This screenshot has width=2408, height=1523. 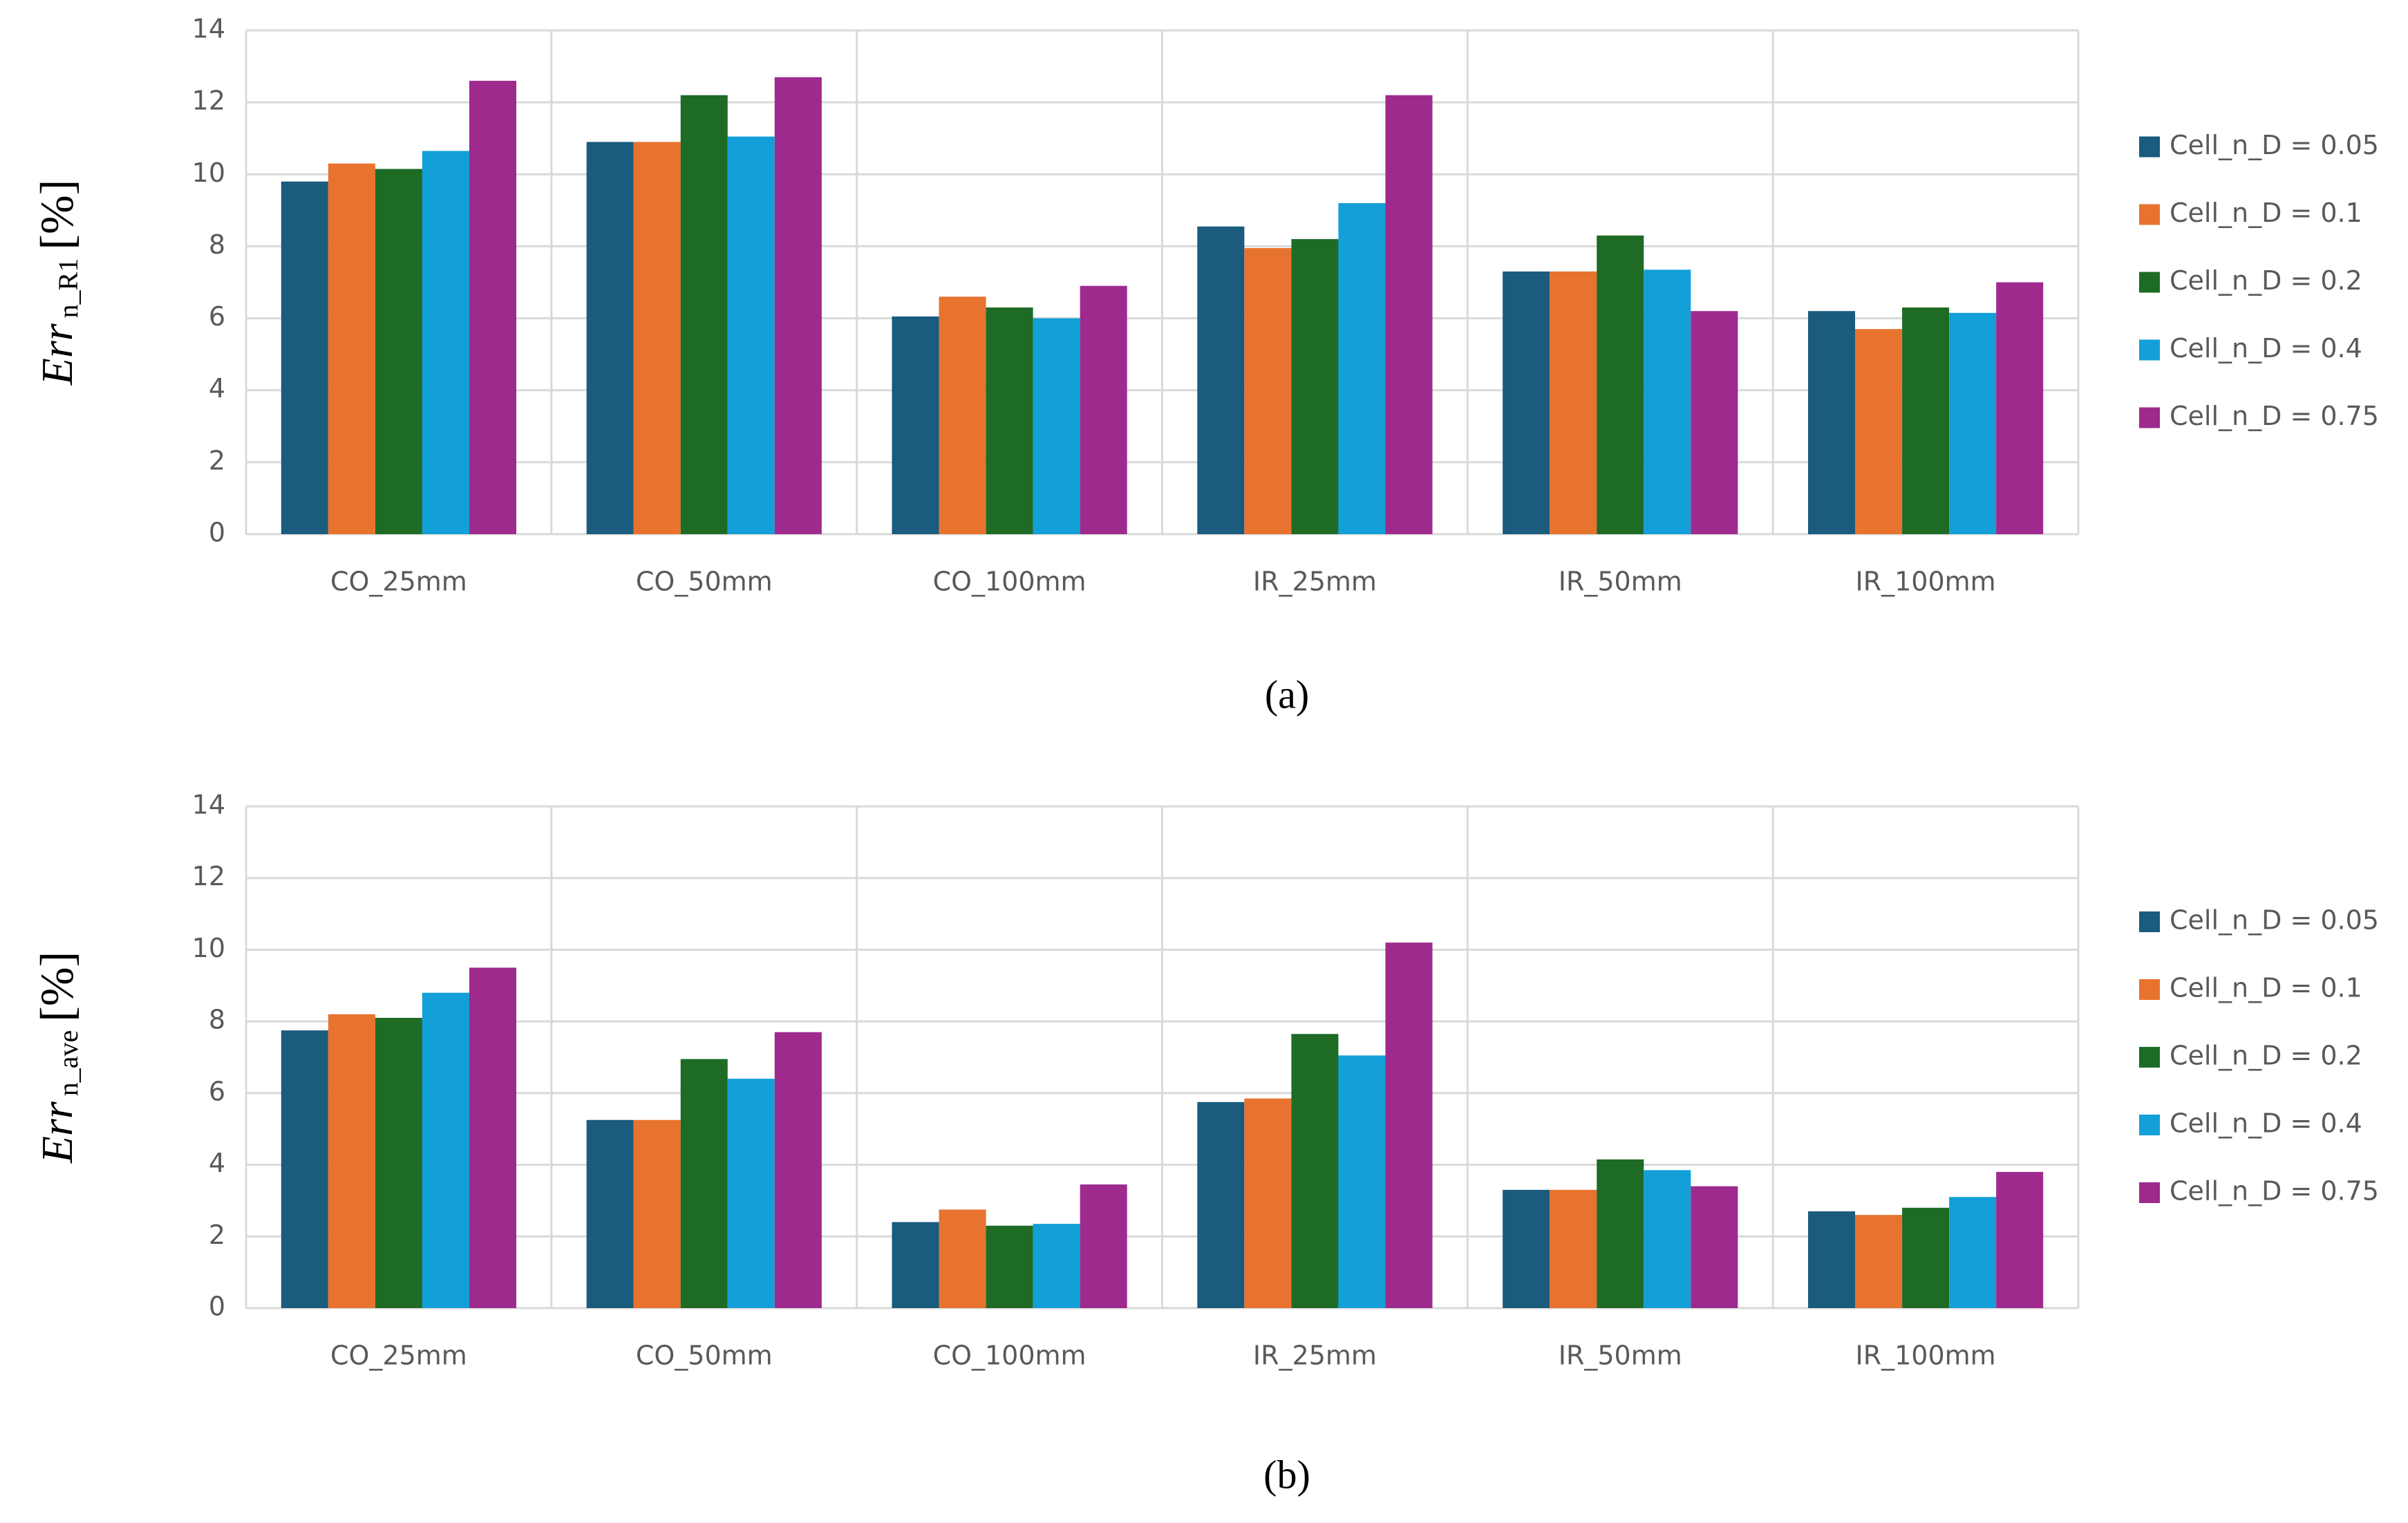 I want to click on y-axis-label: Err n_R1 [%], so click(x=57, y=283).